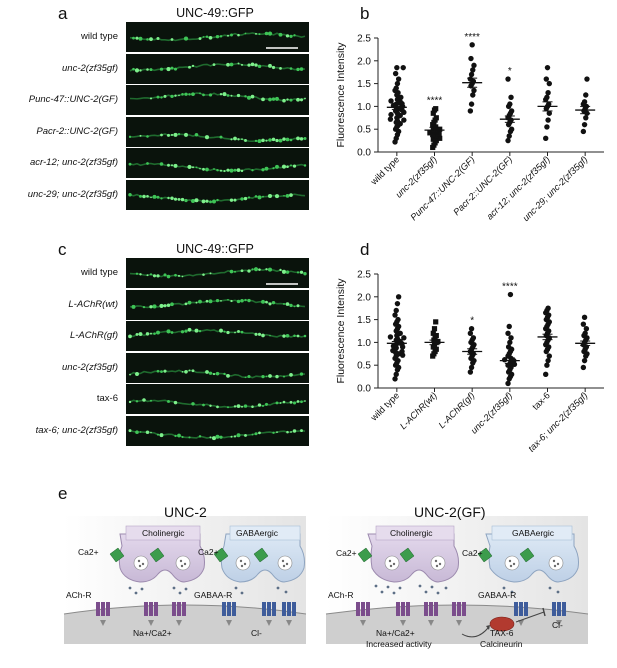  Describe the element at coordinates (77, 131) in the screenshot. I see `micrograph-row-label: Pacr-2::UNC-2(GF)` at that location.